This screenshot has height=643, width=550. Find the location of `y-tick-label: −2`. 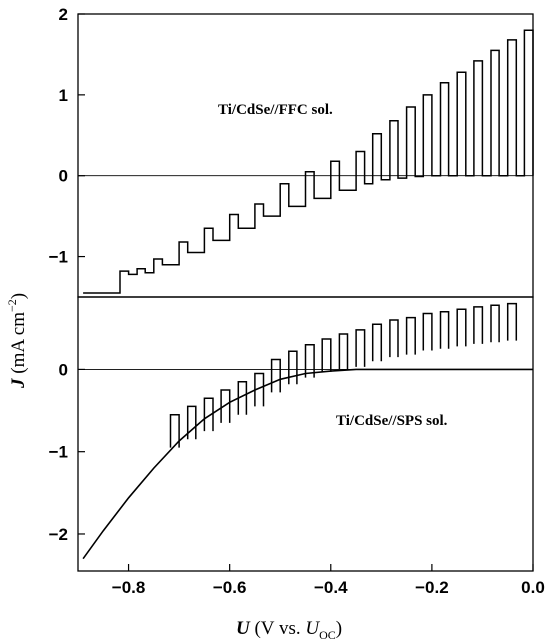

y-tick-label: −2 is located at coordinates (58, 534).